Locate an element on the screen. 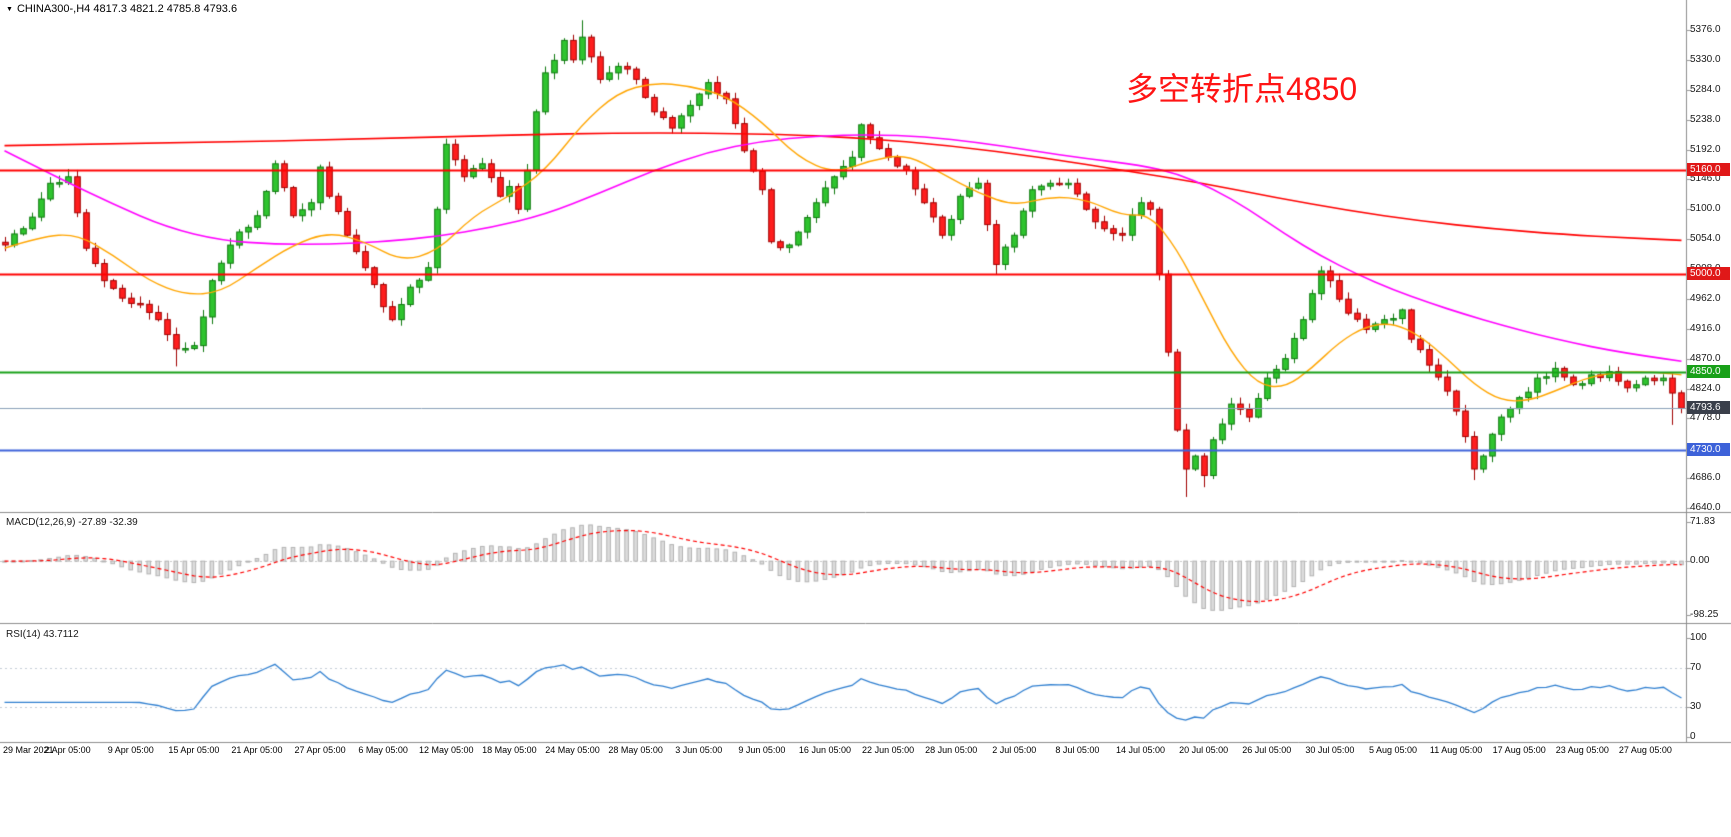 The image size is (1731, 837). time-axis-label: 30 Jul 05:00 is located at coordinates (1330, 750).